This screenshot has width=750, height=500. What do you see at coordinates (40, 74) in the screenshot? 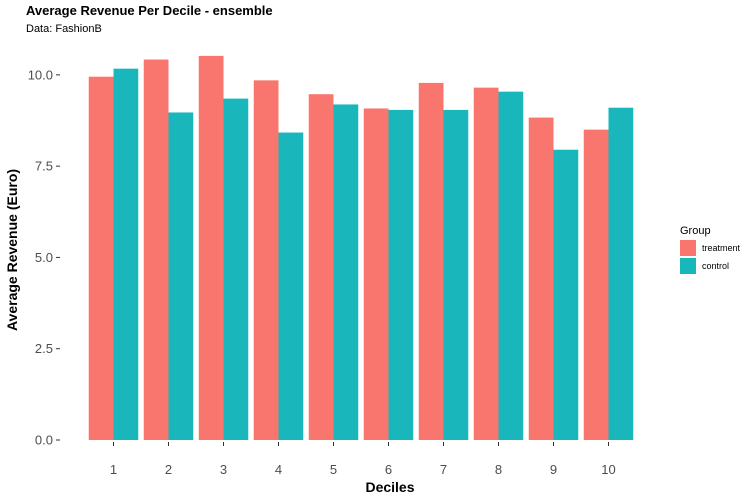
I see `y-tick-label: 10.0` at bounding box center [40, 74].